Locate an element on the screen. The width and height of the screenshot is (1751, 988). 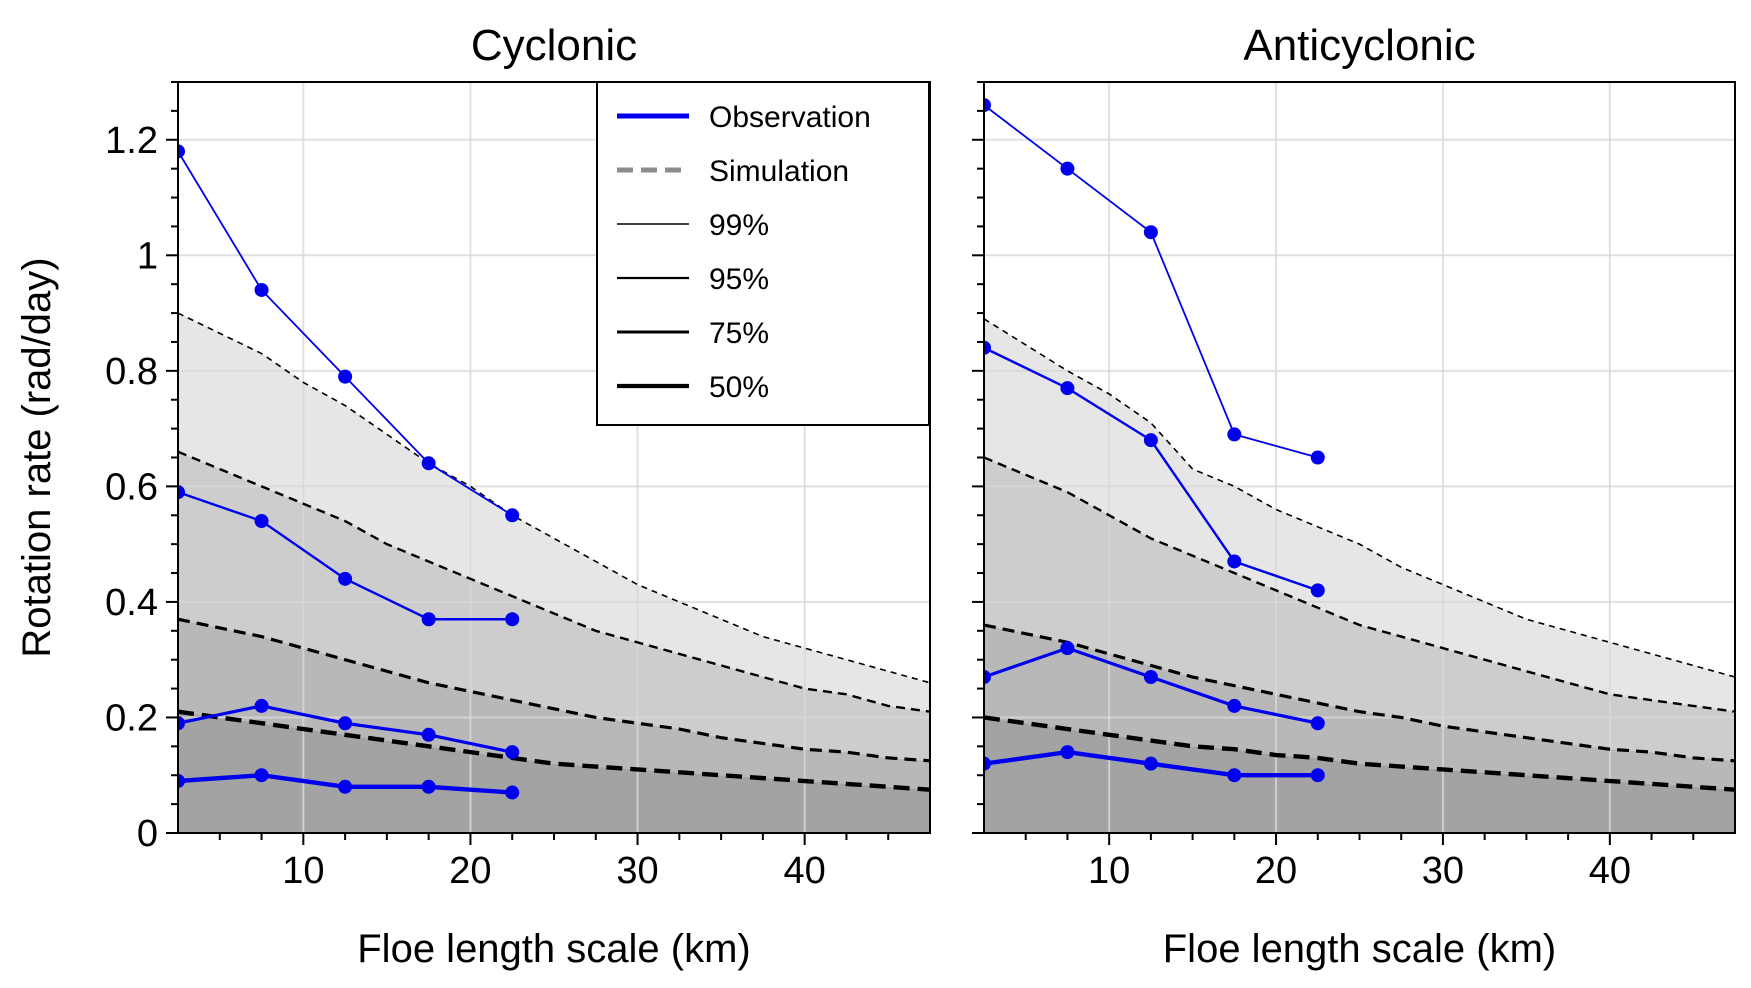
legend-label-p50: 50% is located at coordinates (739, 387).